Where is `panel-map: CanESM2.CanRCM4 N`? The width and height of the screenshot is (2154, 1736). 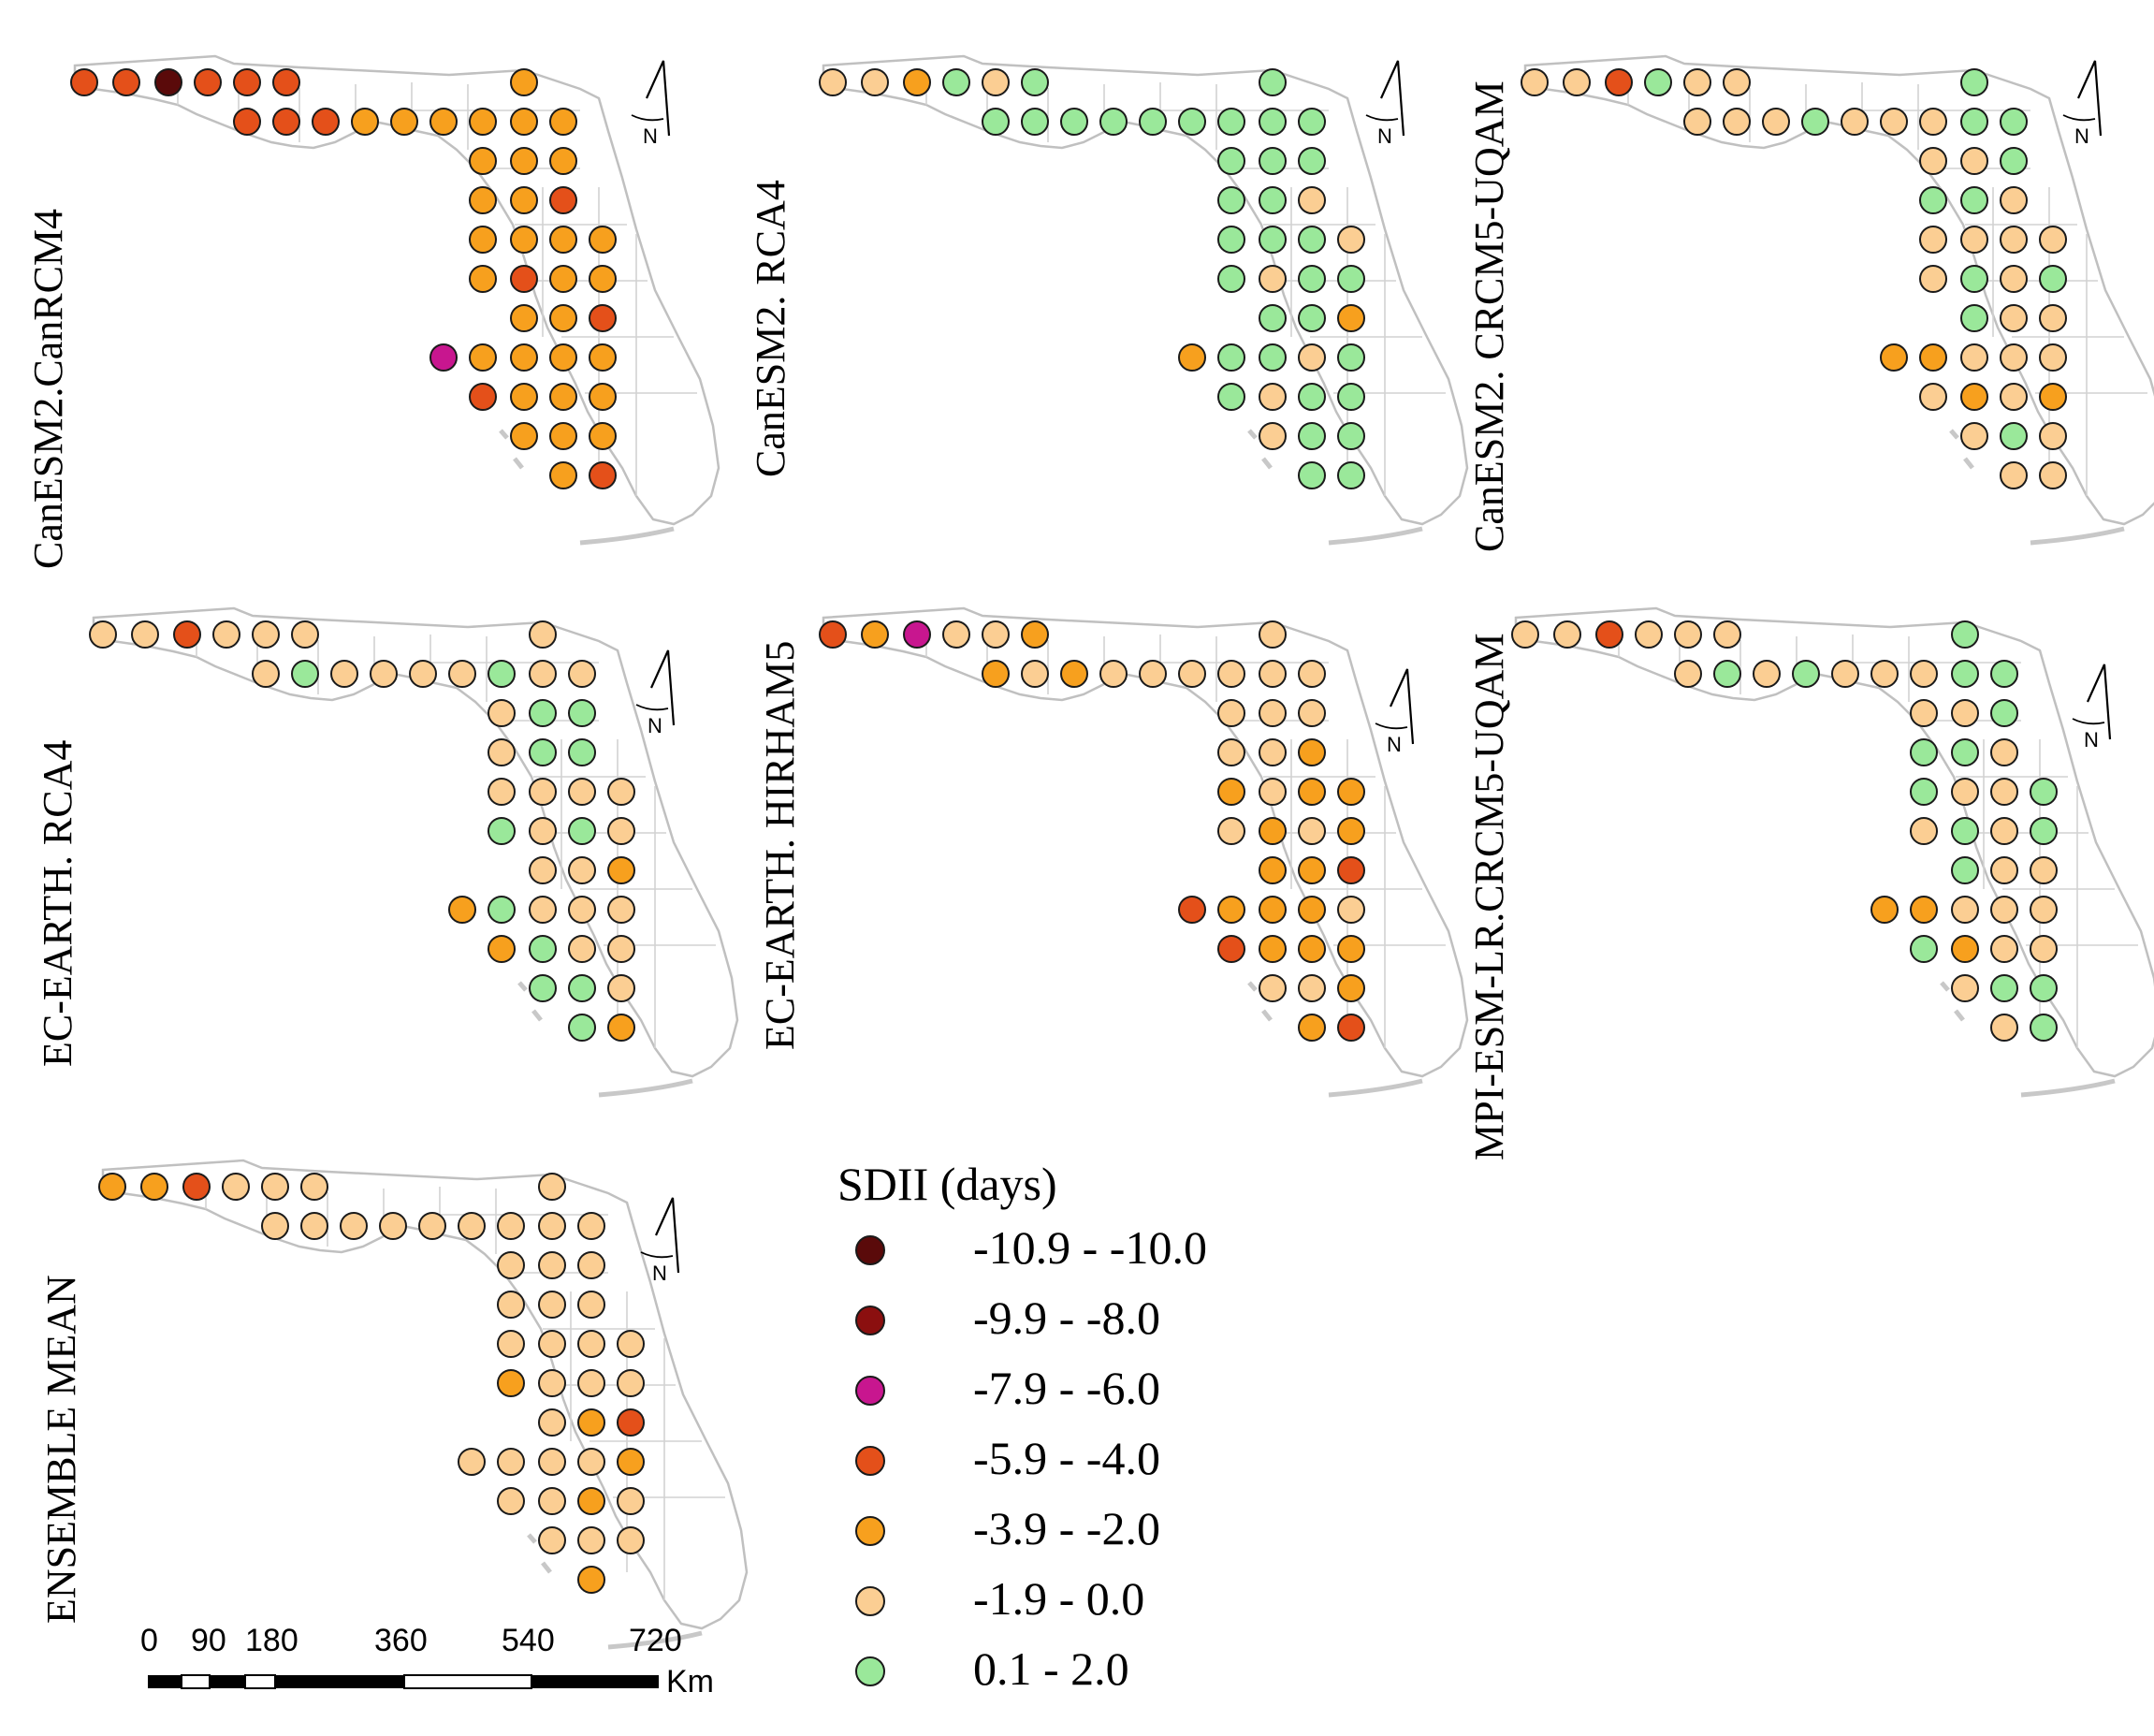
panel-map: CanESM2.CanRCM4 N is located at coordinates (372, 312).